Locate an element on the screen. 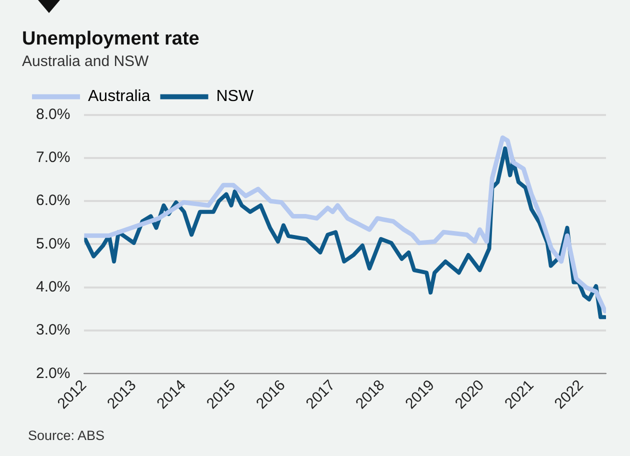 This screenshot has height=456, width=630. legend-label: Australia is located at coordinates (119, 97).